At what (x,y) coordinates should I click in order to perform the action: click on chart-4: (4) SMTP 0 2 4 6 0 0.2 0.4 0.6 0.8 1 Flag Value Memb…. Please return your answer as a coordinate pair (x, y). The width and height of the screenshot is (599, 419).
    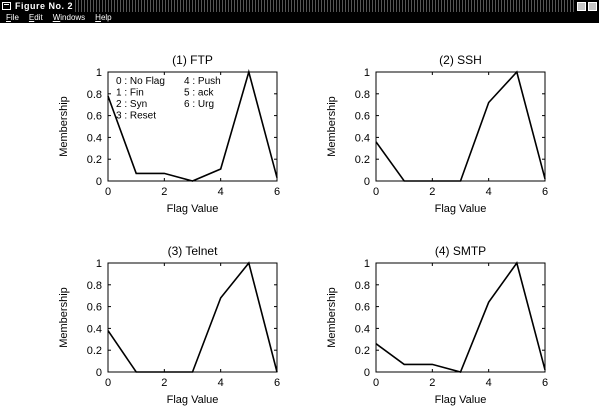
    Looking at the image, I should click on (437, 325).